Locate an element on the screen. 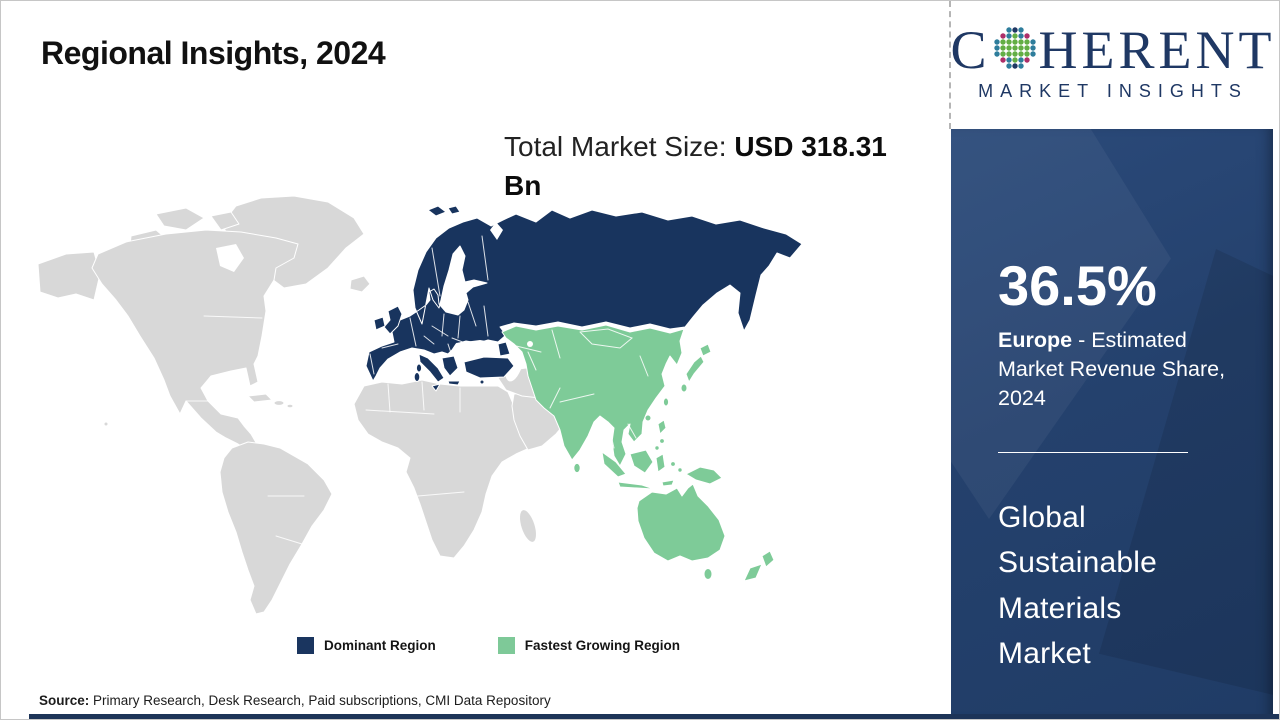 Image resolution: width=1280 pixels, height=720 pixels. legend-item-dominant: Dominant Region is located at coordinates (366, 645).